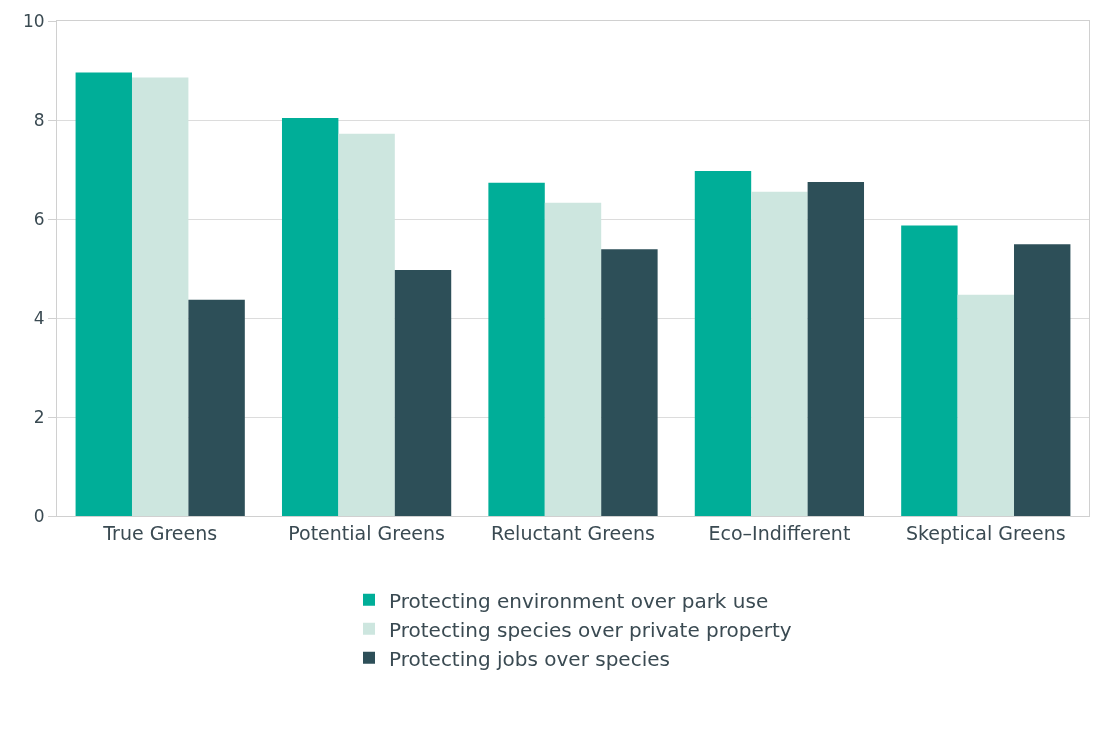  I want to click on x-tick-label: Eco–Indifferent, so click(779, 532).